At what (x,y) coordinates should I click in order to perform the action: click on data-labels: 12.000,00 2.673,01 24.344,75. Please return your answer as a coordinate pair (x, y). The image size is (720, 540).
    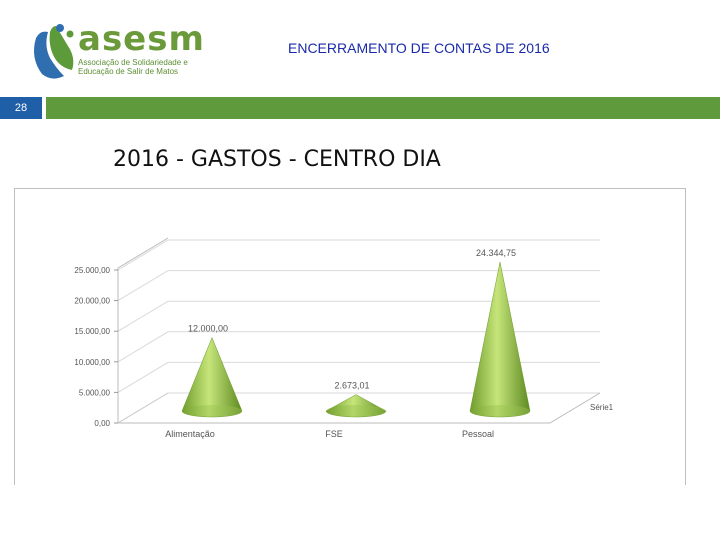
    Looking at the image, I should click on (352, 319).